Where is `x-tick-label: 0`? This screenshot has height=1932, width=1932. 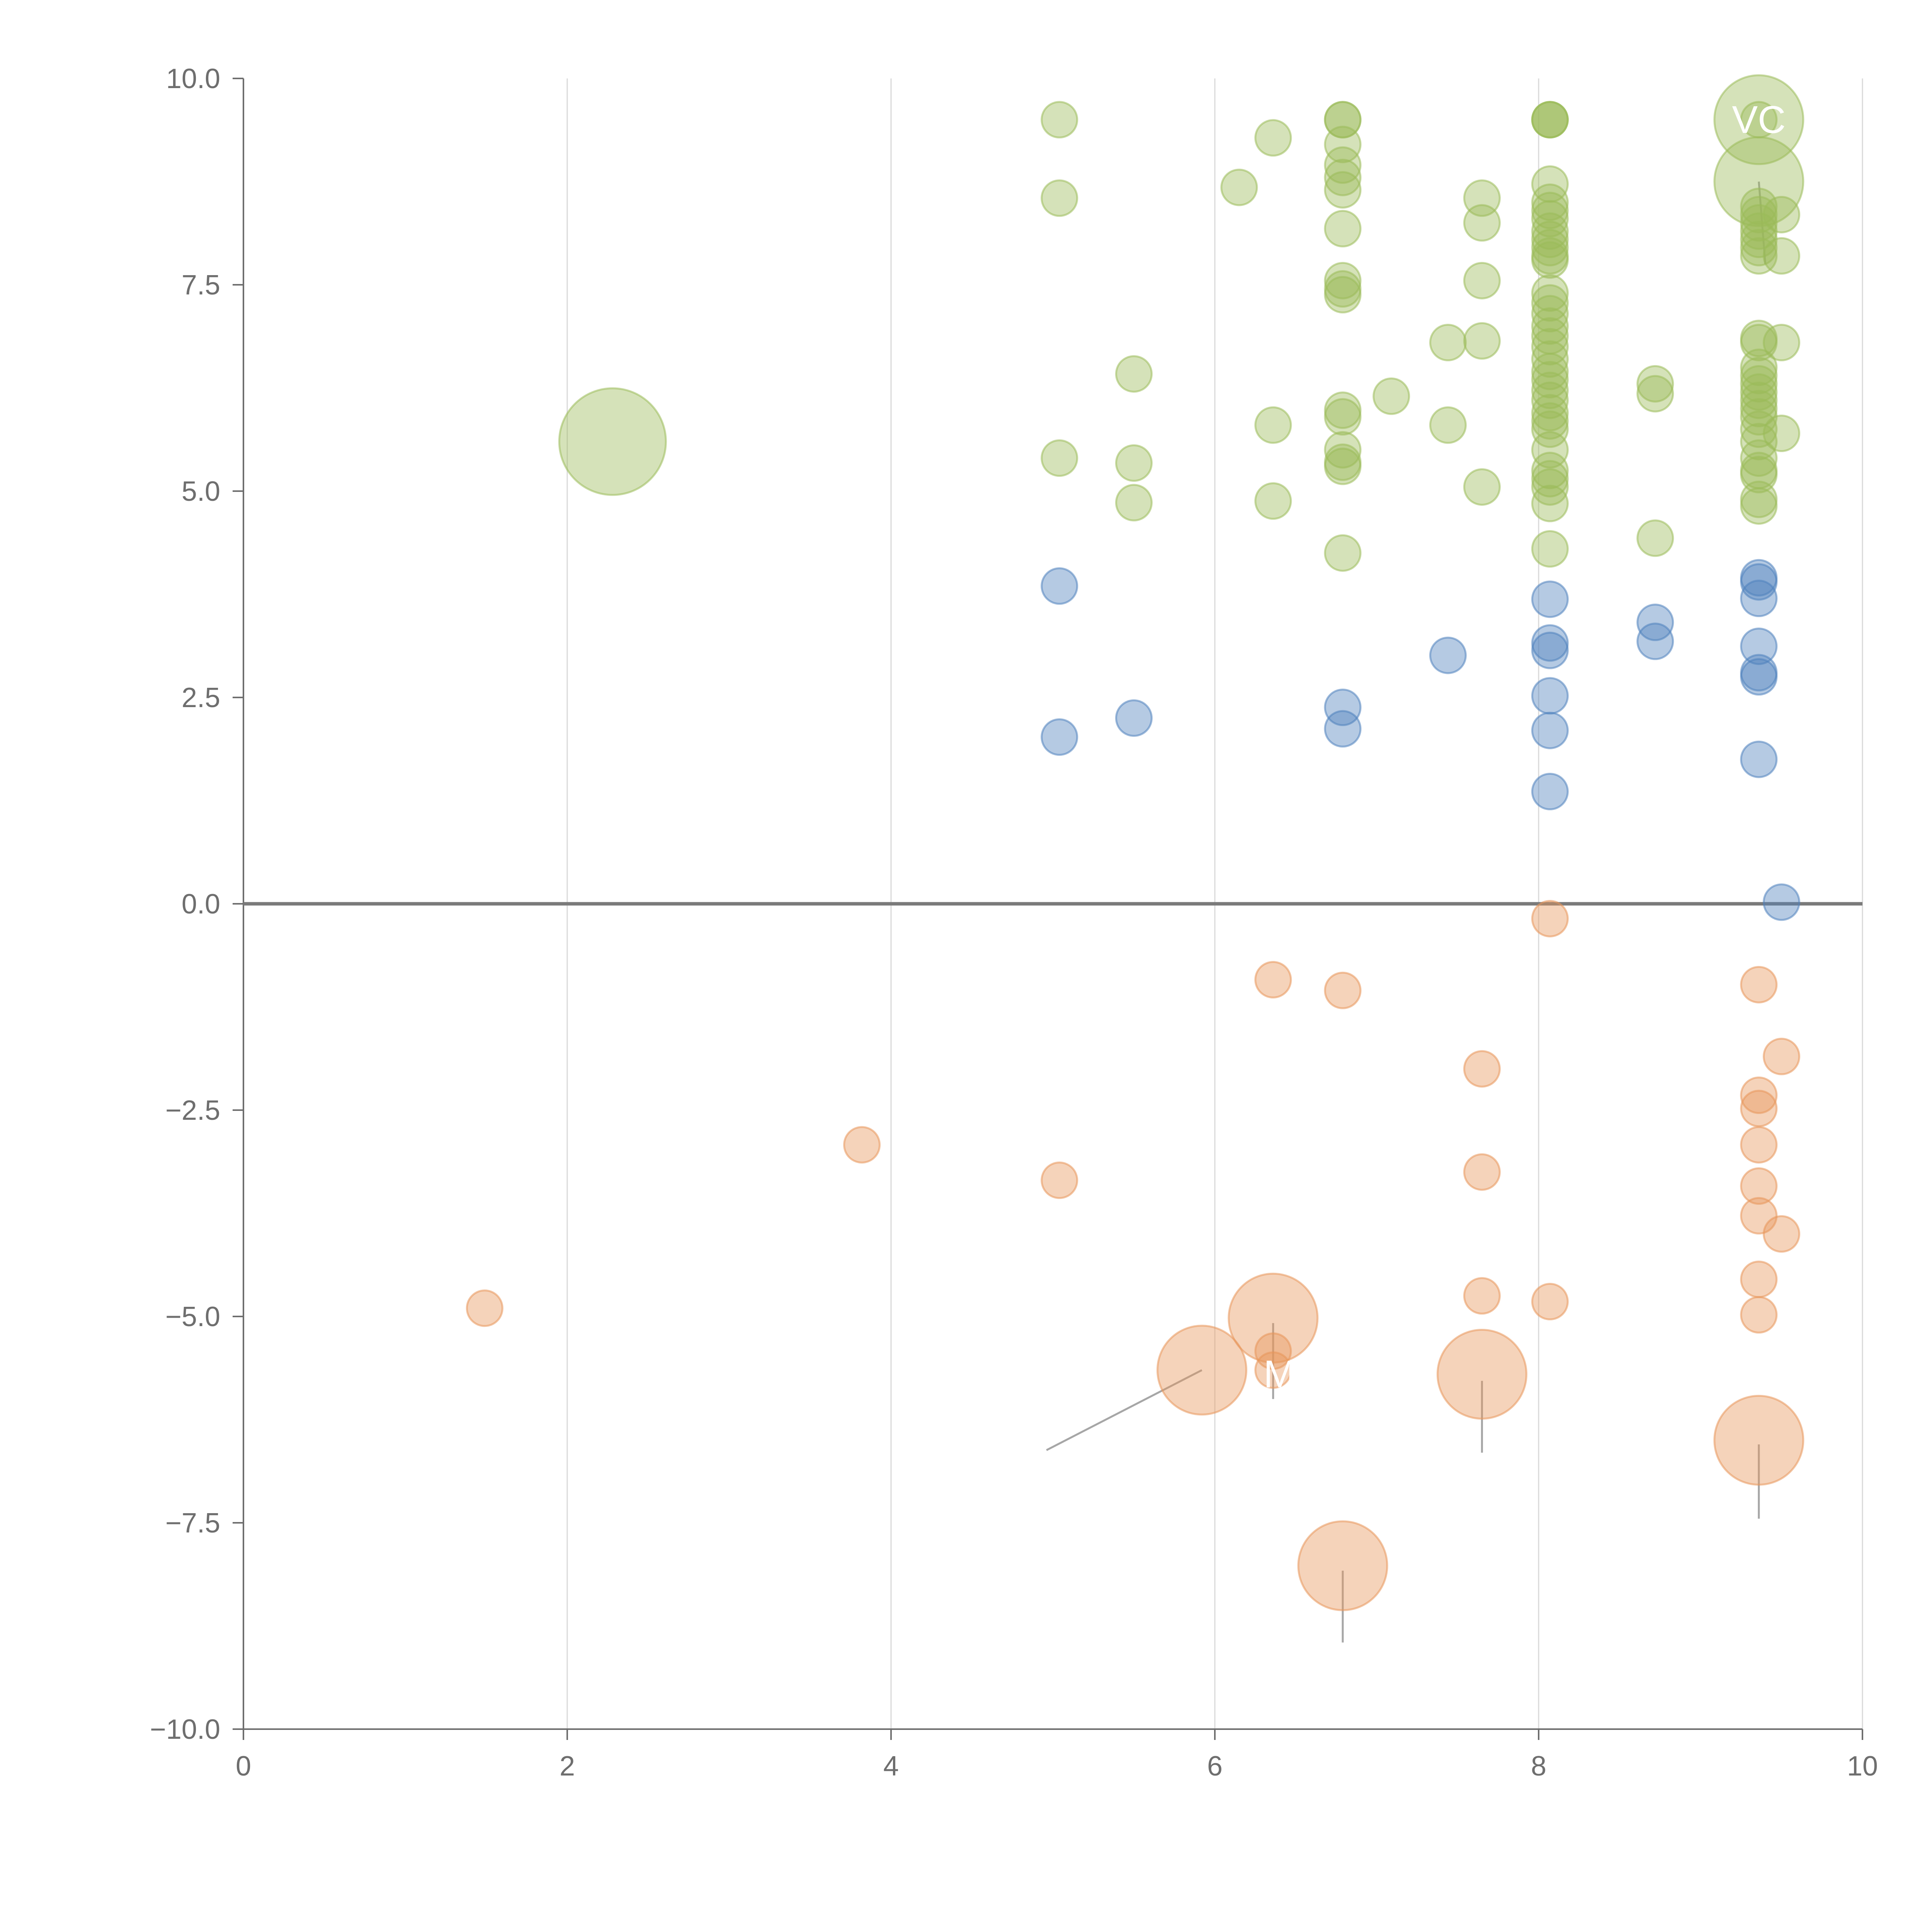 x-tick-label: 0 is located at coordinates (244, 1767).